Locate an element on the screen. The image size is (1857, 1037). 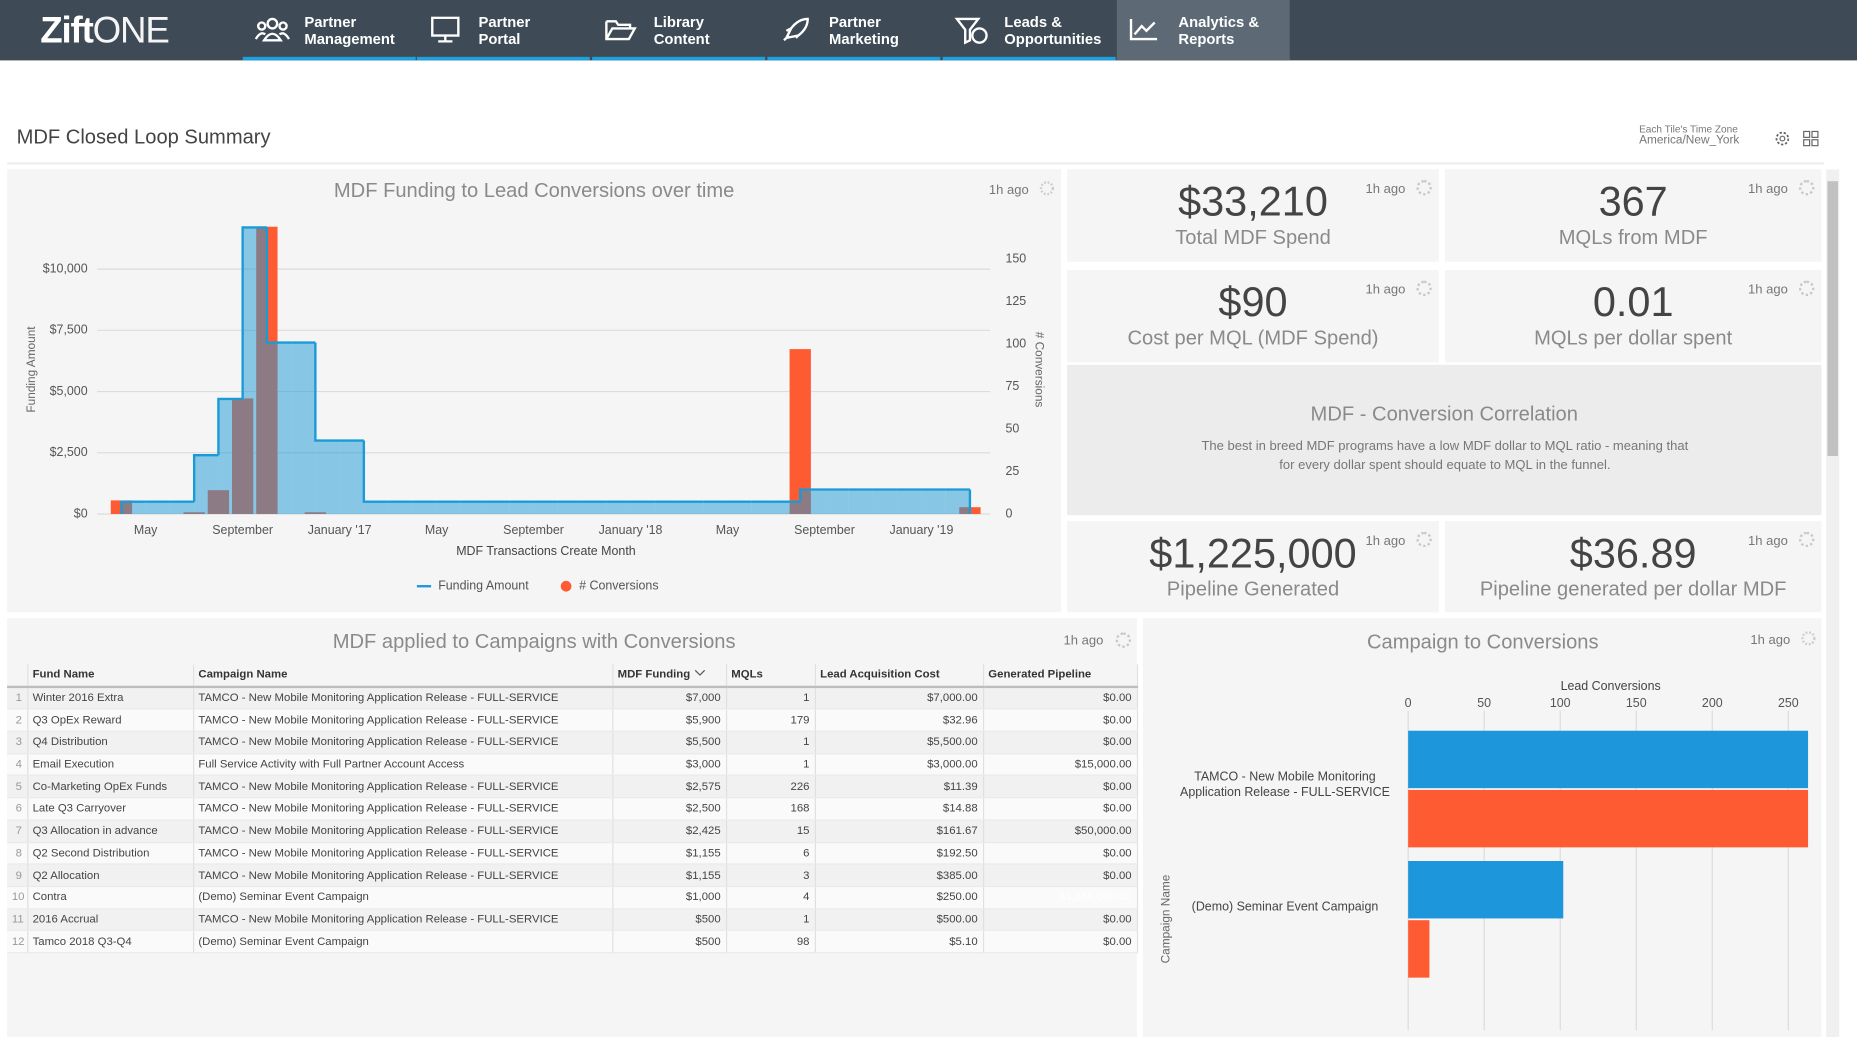
area-edge is located at coordinates (254, 312).